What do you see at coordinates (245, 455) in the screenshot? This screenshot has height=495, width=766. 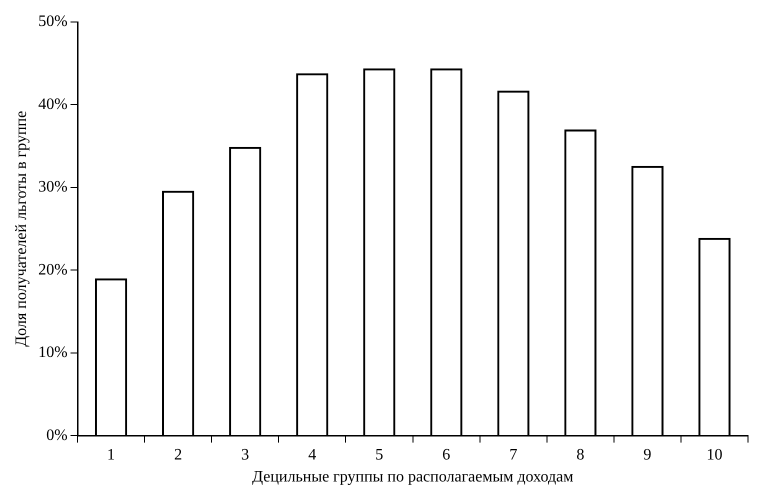 I see `x-tick-label: 3` at bounding box center [245, 455].